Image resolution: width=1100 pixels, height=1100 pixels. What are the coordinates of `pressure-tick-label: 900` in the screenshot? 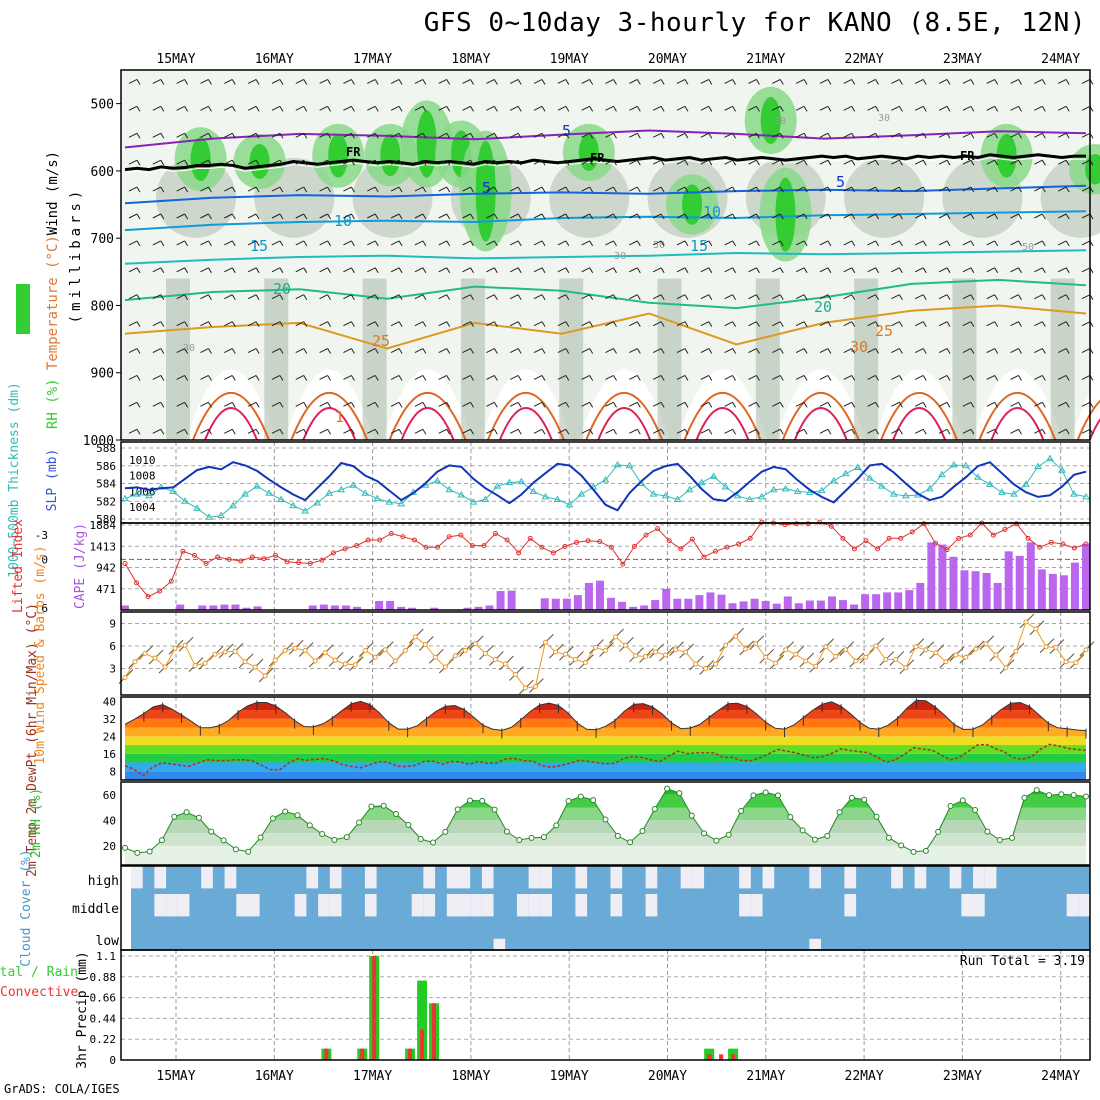 It's located at (102, 374).